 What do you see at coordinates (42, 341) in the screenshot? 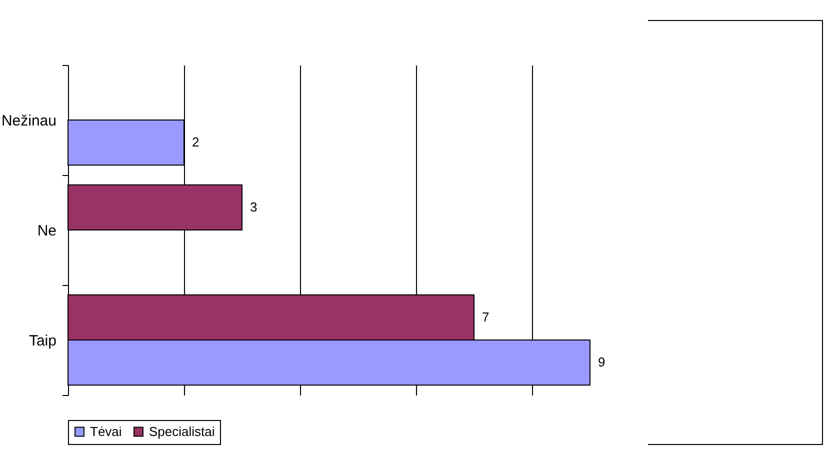
I see `y-tick-label: Taip` at bounding box center [42, 341].